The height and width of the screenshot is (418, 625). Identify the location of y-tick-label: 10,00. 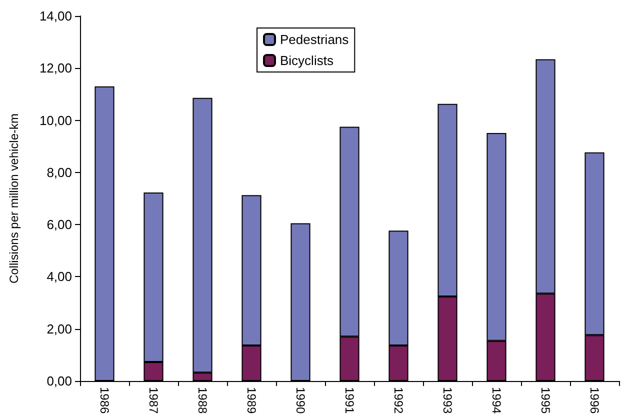
(55, 120).